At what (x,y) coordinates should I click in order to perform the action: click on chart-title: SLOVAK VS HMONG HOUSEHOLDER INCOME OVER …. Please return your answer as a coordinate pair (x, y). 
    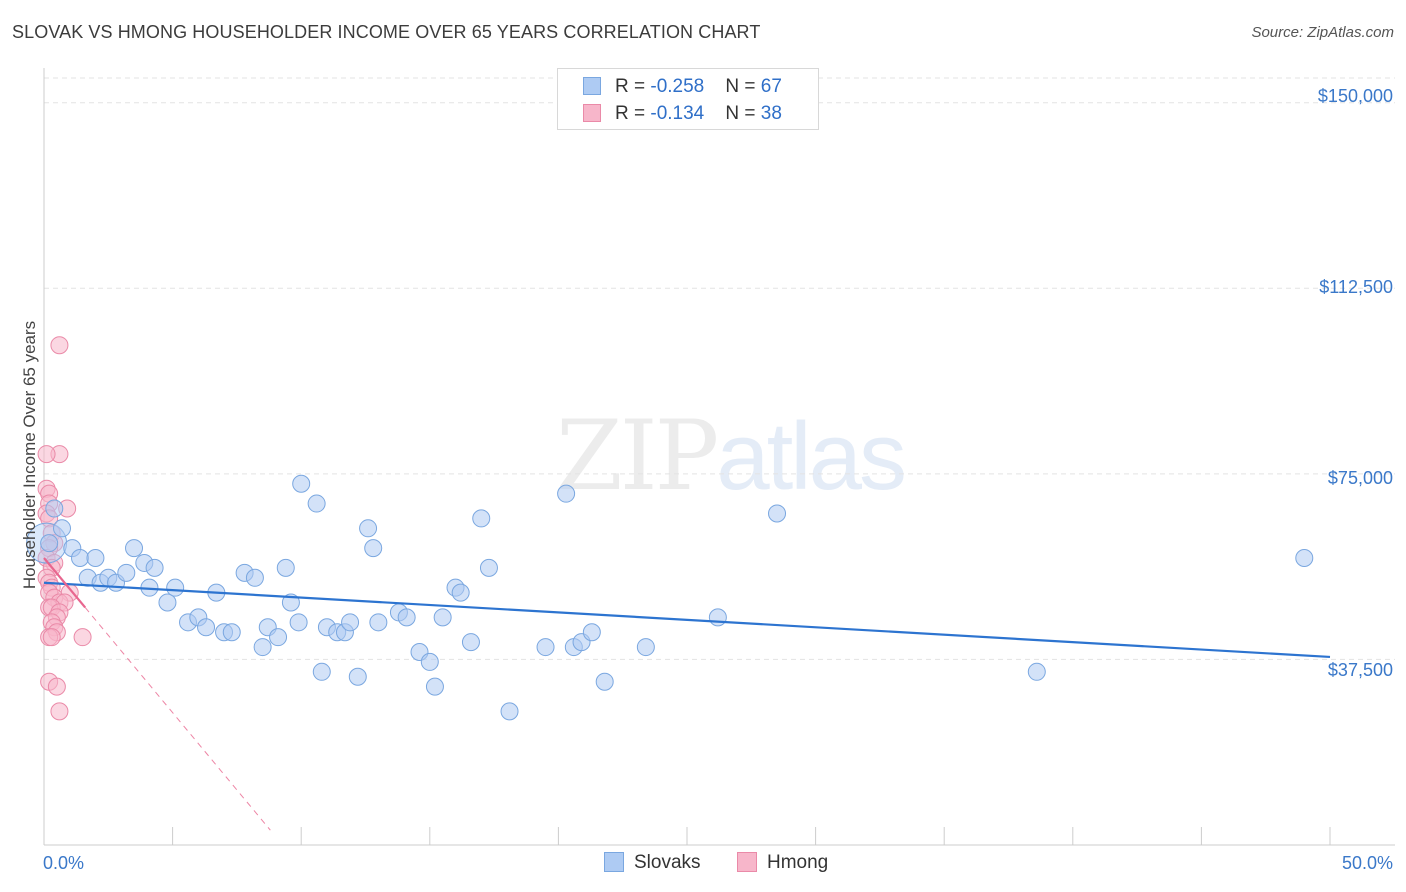
    Looking at the image, I should click on (386, 32).